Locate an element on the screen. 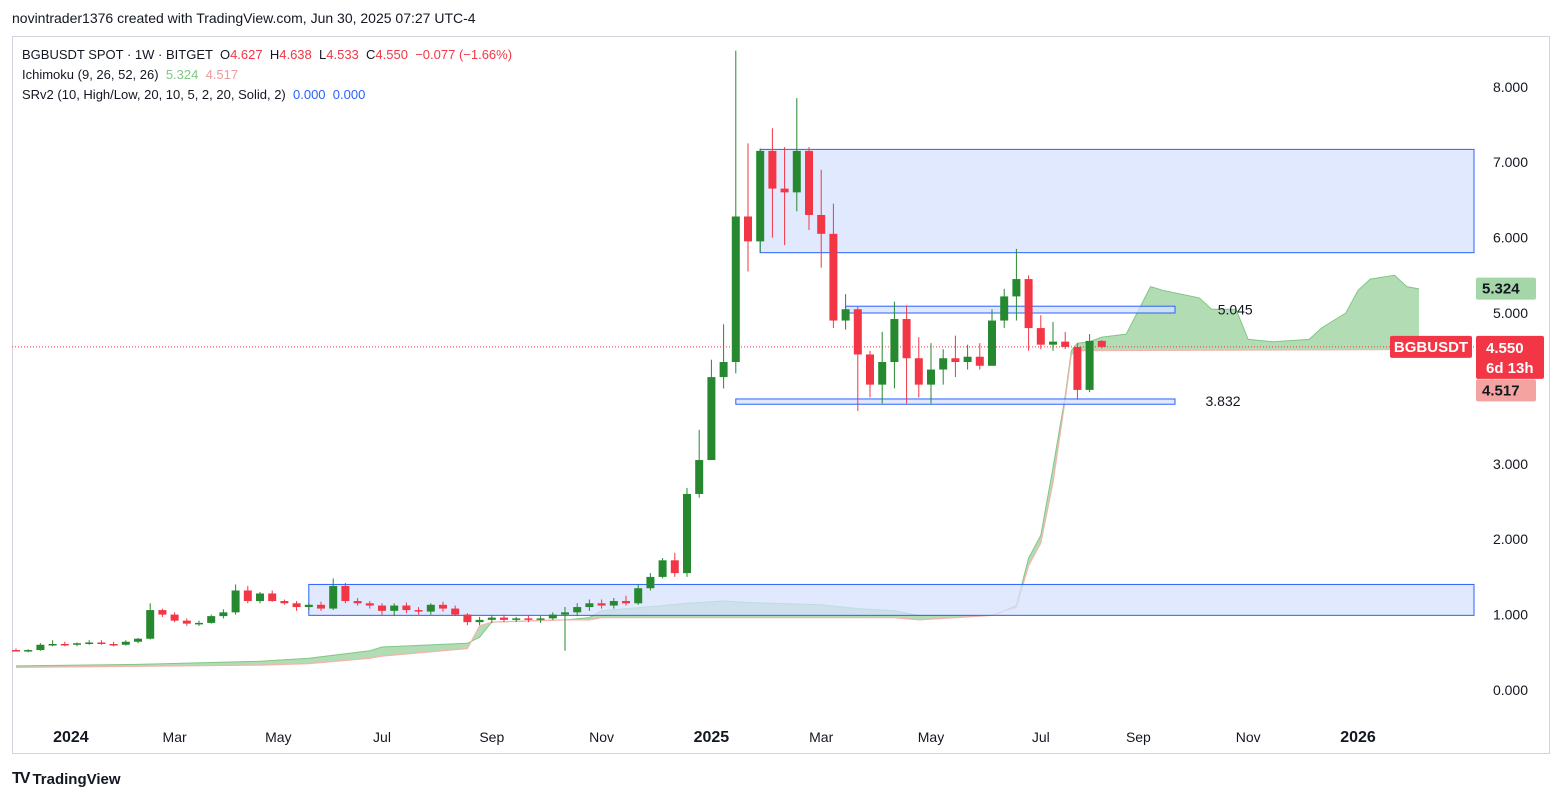  y-tick-label: 8.000 is located at coordinates (1510, 87).